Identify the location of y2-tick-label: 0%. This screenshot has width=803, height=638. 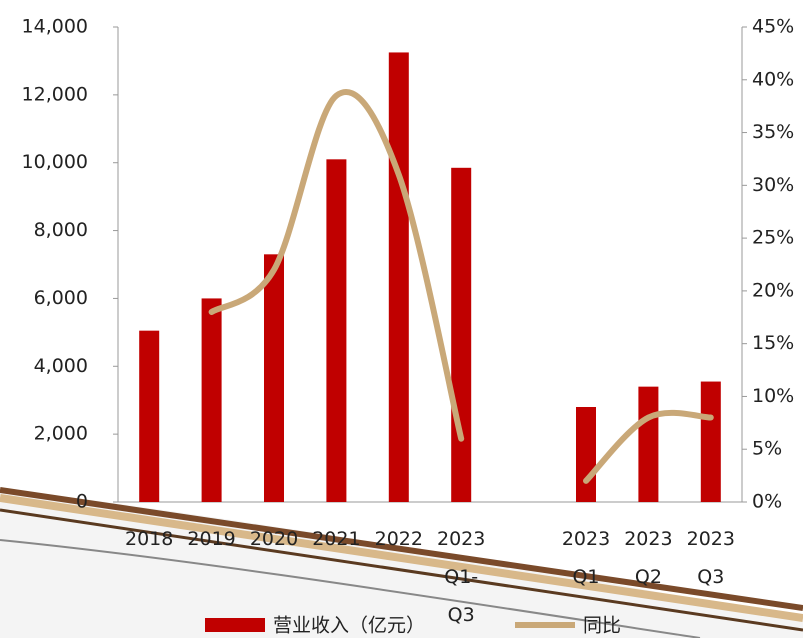
(767, 502).